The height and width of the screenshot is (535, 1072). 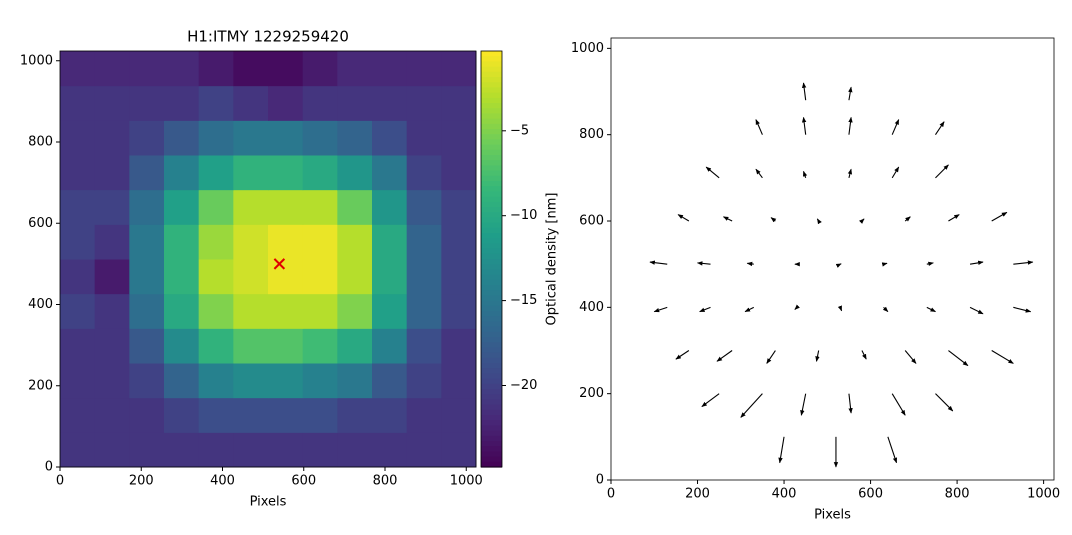 What do you see at coordinates (1043, 494) in the screenshot?
I see `x-tick-label: 1000` at bounding box center [1043, 494].